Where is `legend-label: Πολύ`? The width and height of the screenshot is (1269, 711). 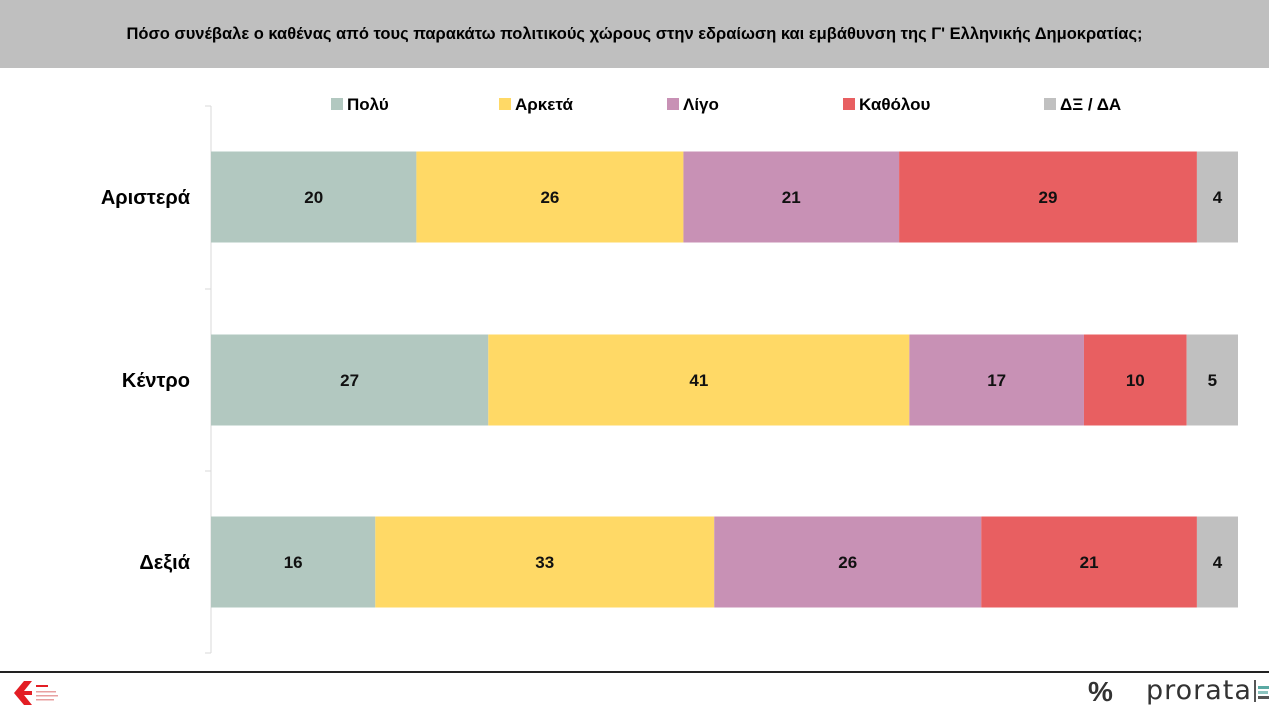
legend-label: Πολύ is located at coordinates (368, 104).